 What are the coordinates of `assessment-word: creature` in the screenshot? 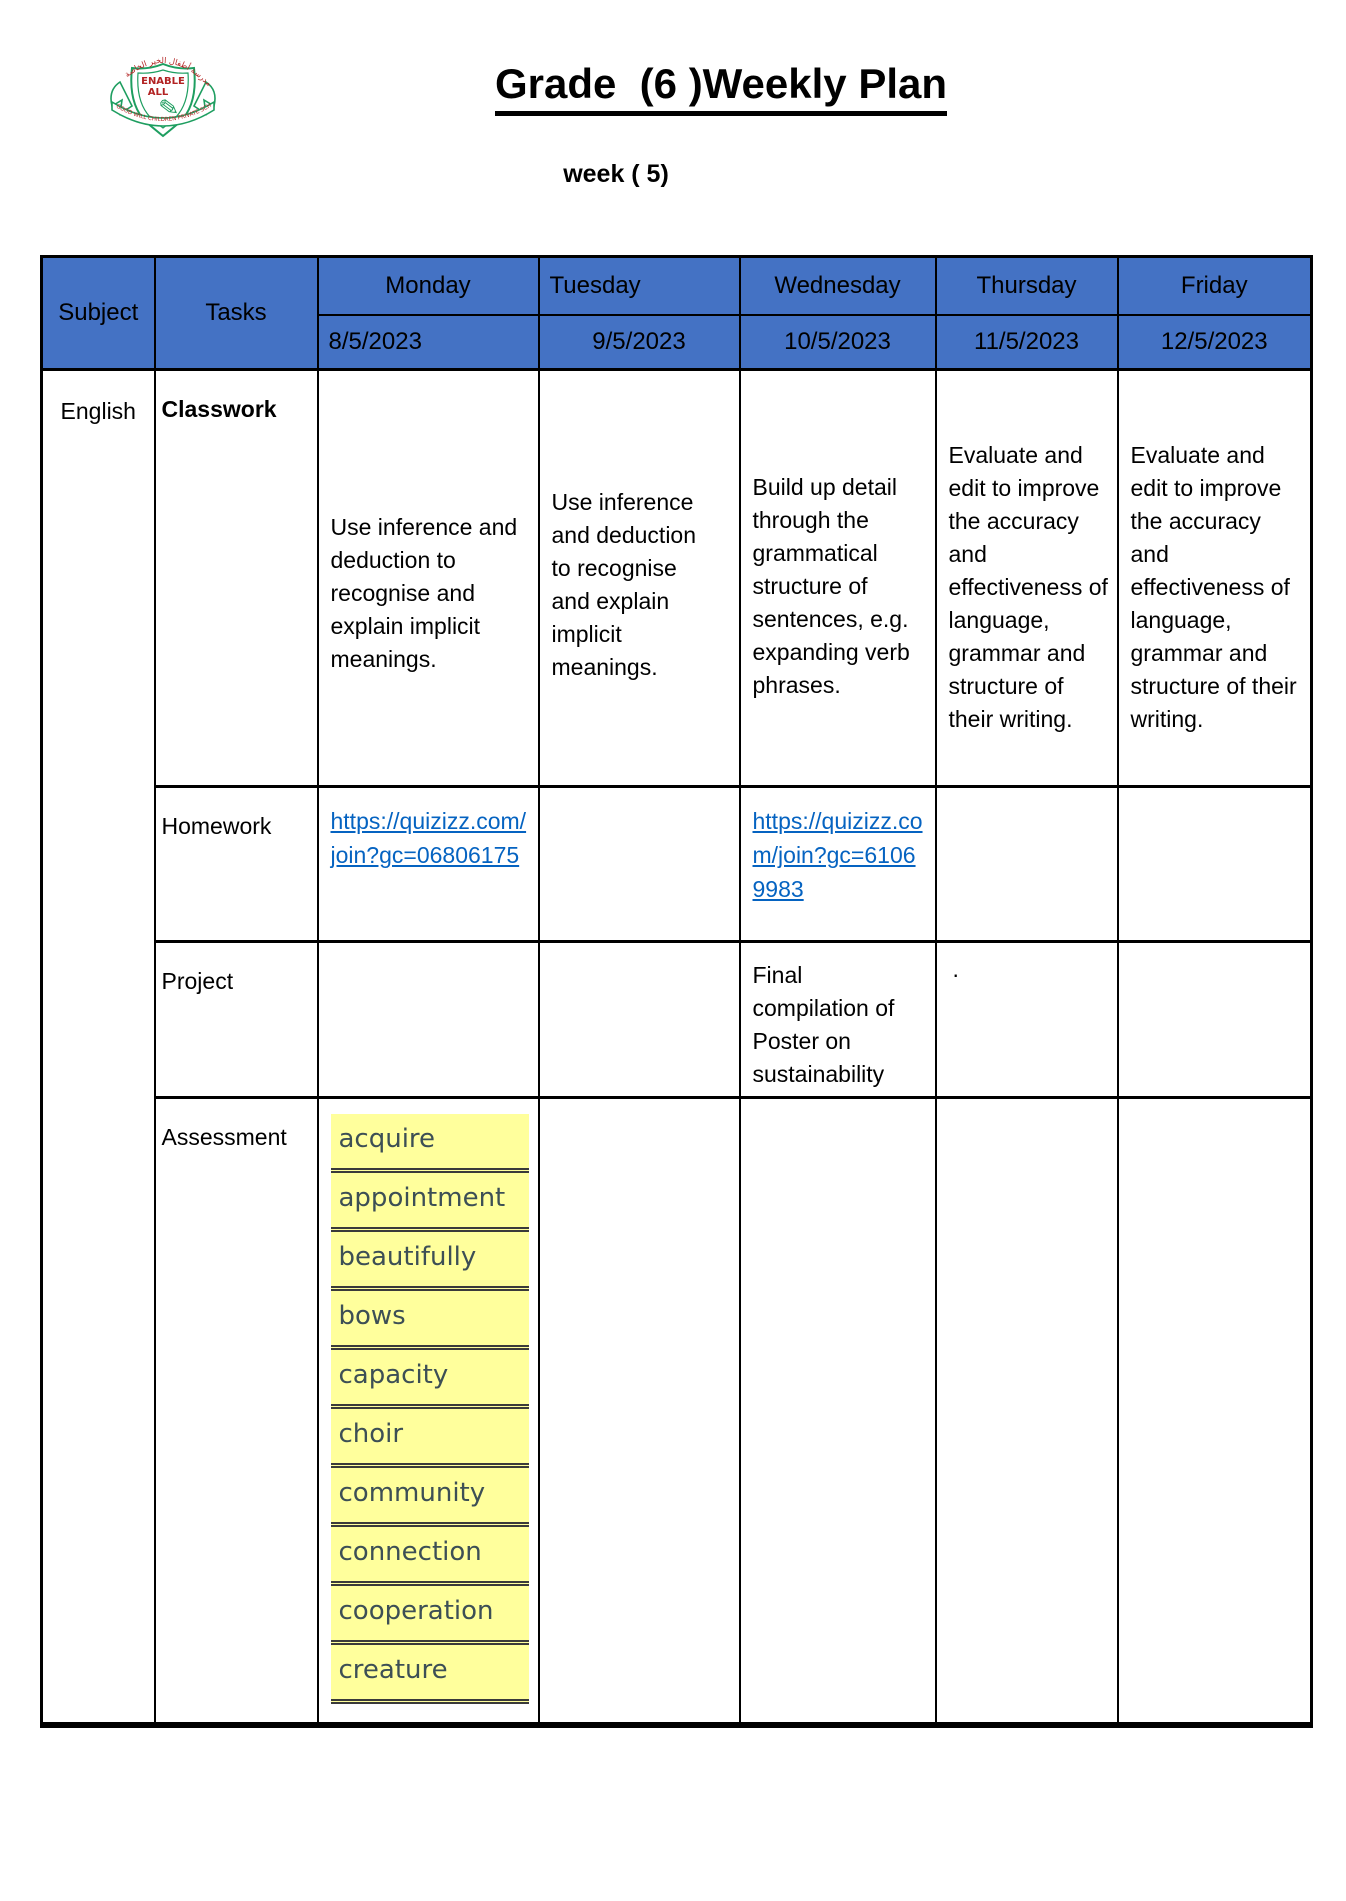 It's located at (429, 1674).